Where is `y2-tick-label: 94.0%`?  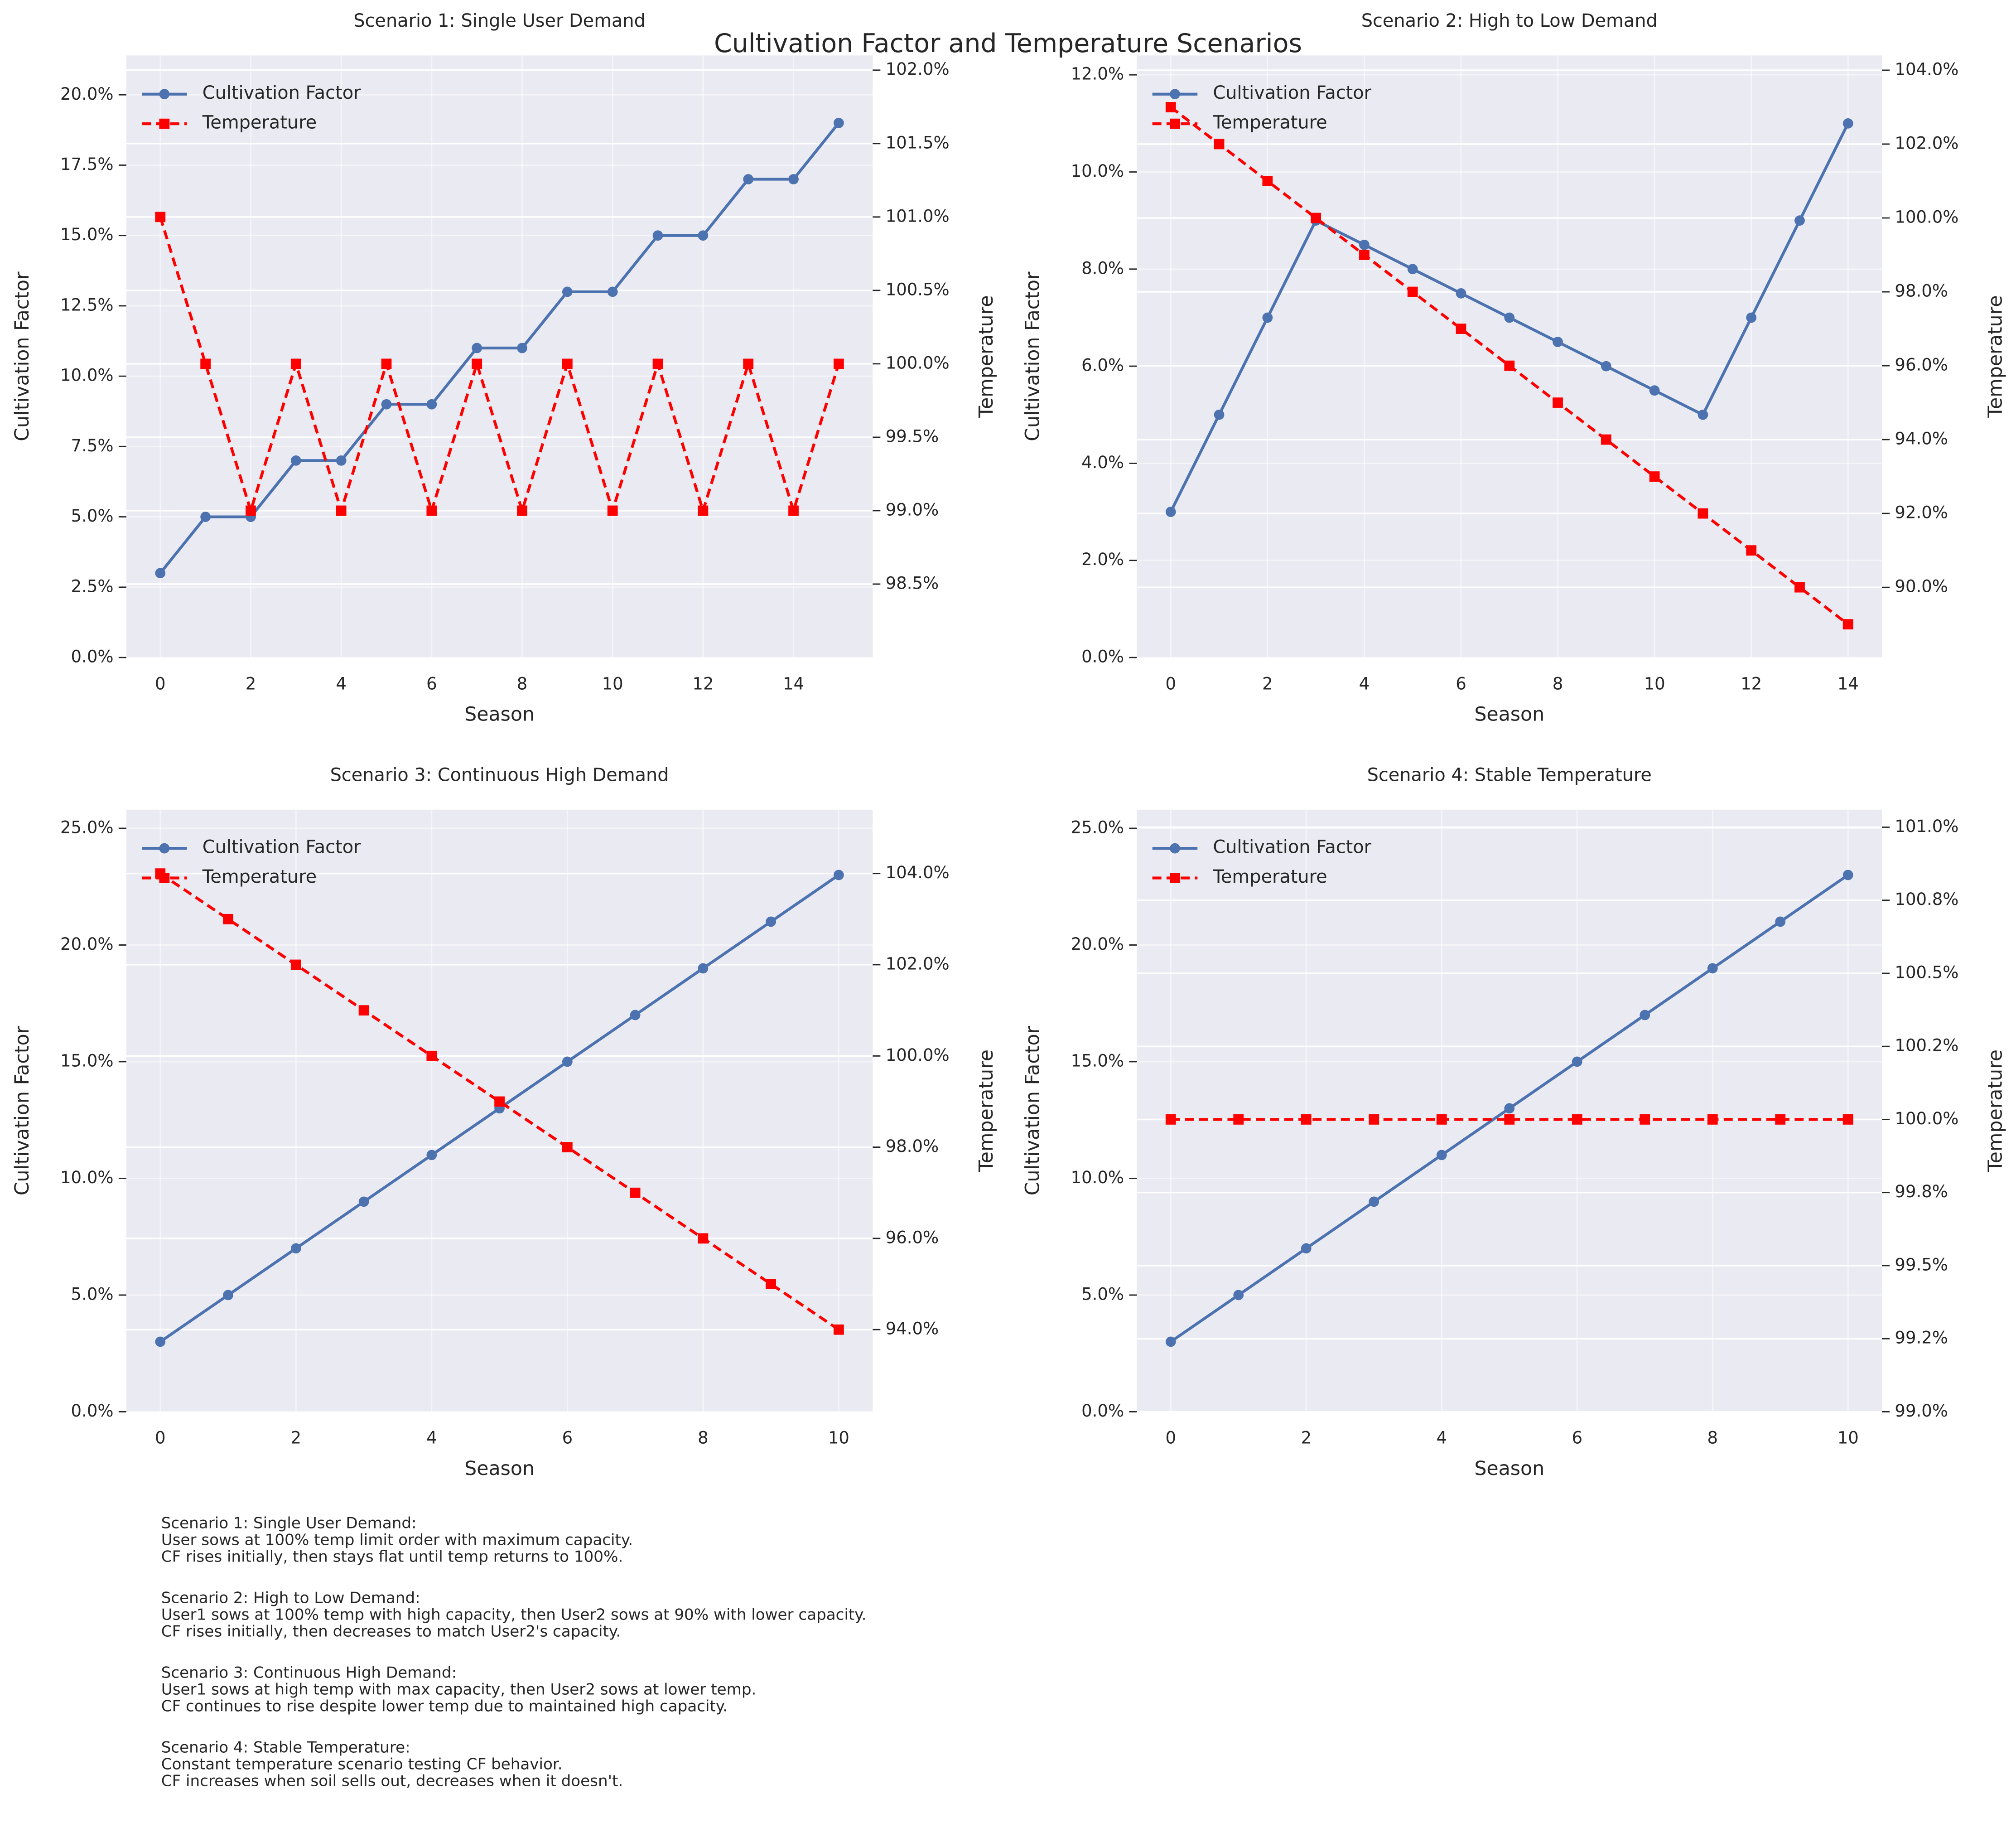
y2-tick-label: 94.0% is located at coordinates (912, 1329).